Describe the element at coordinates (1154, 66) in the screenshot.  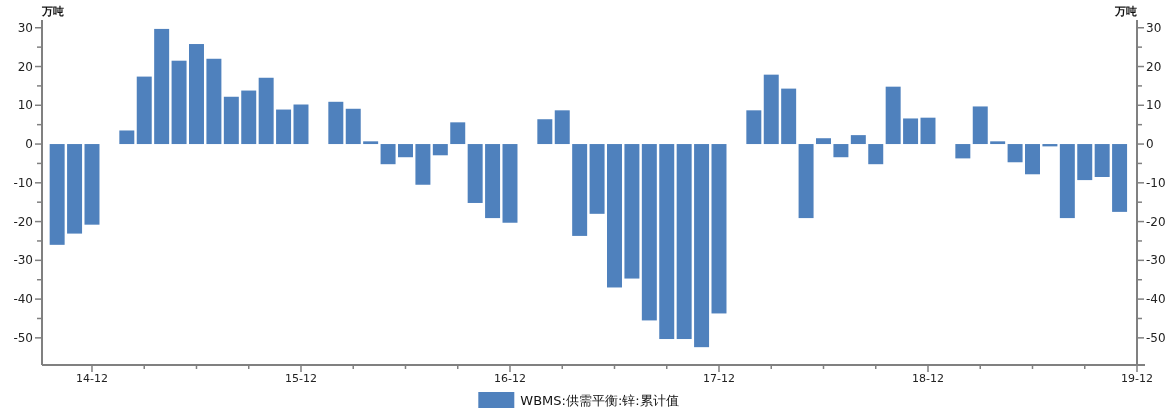
I see `y2-tick-label: 20` at that location.